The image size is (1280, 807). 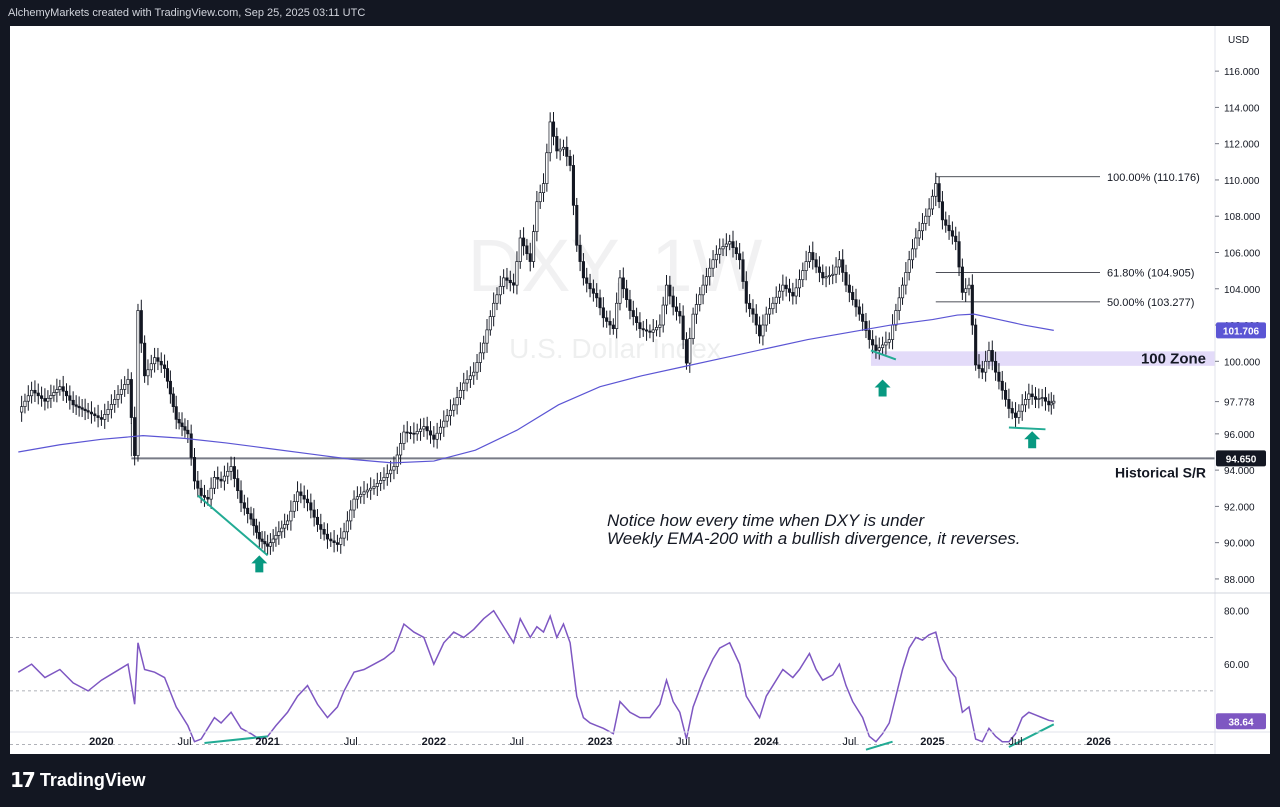 I want to click on price-tick-label: 100.000, so click(x=1242, y=362).